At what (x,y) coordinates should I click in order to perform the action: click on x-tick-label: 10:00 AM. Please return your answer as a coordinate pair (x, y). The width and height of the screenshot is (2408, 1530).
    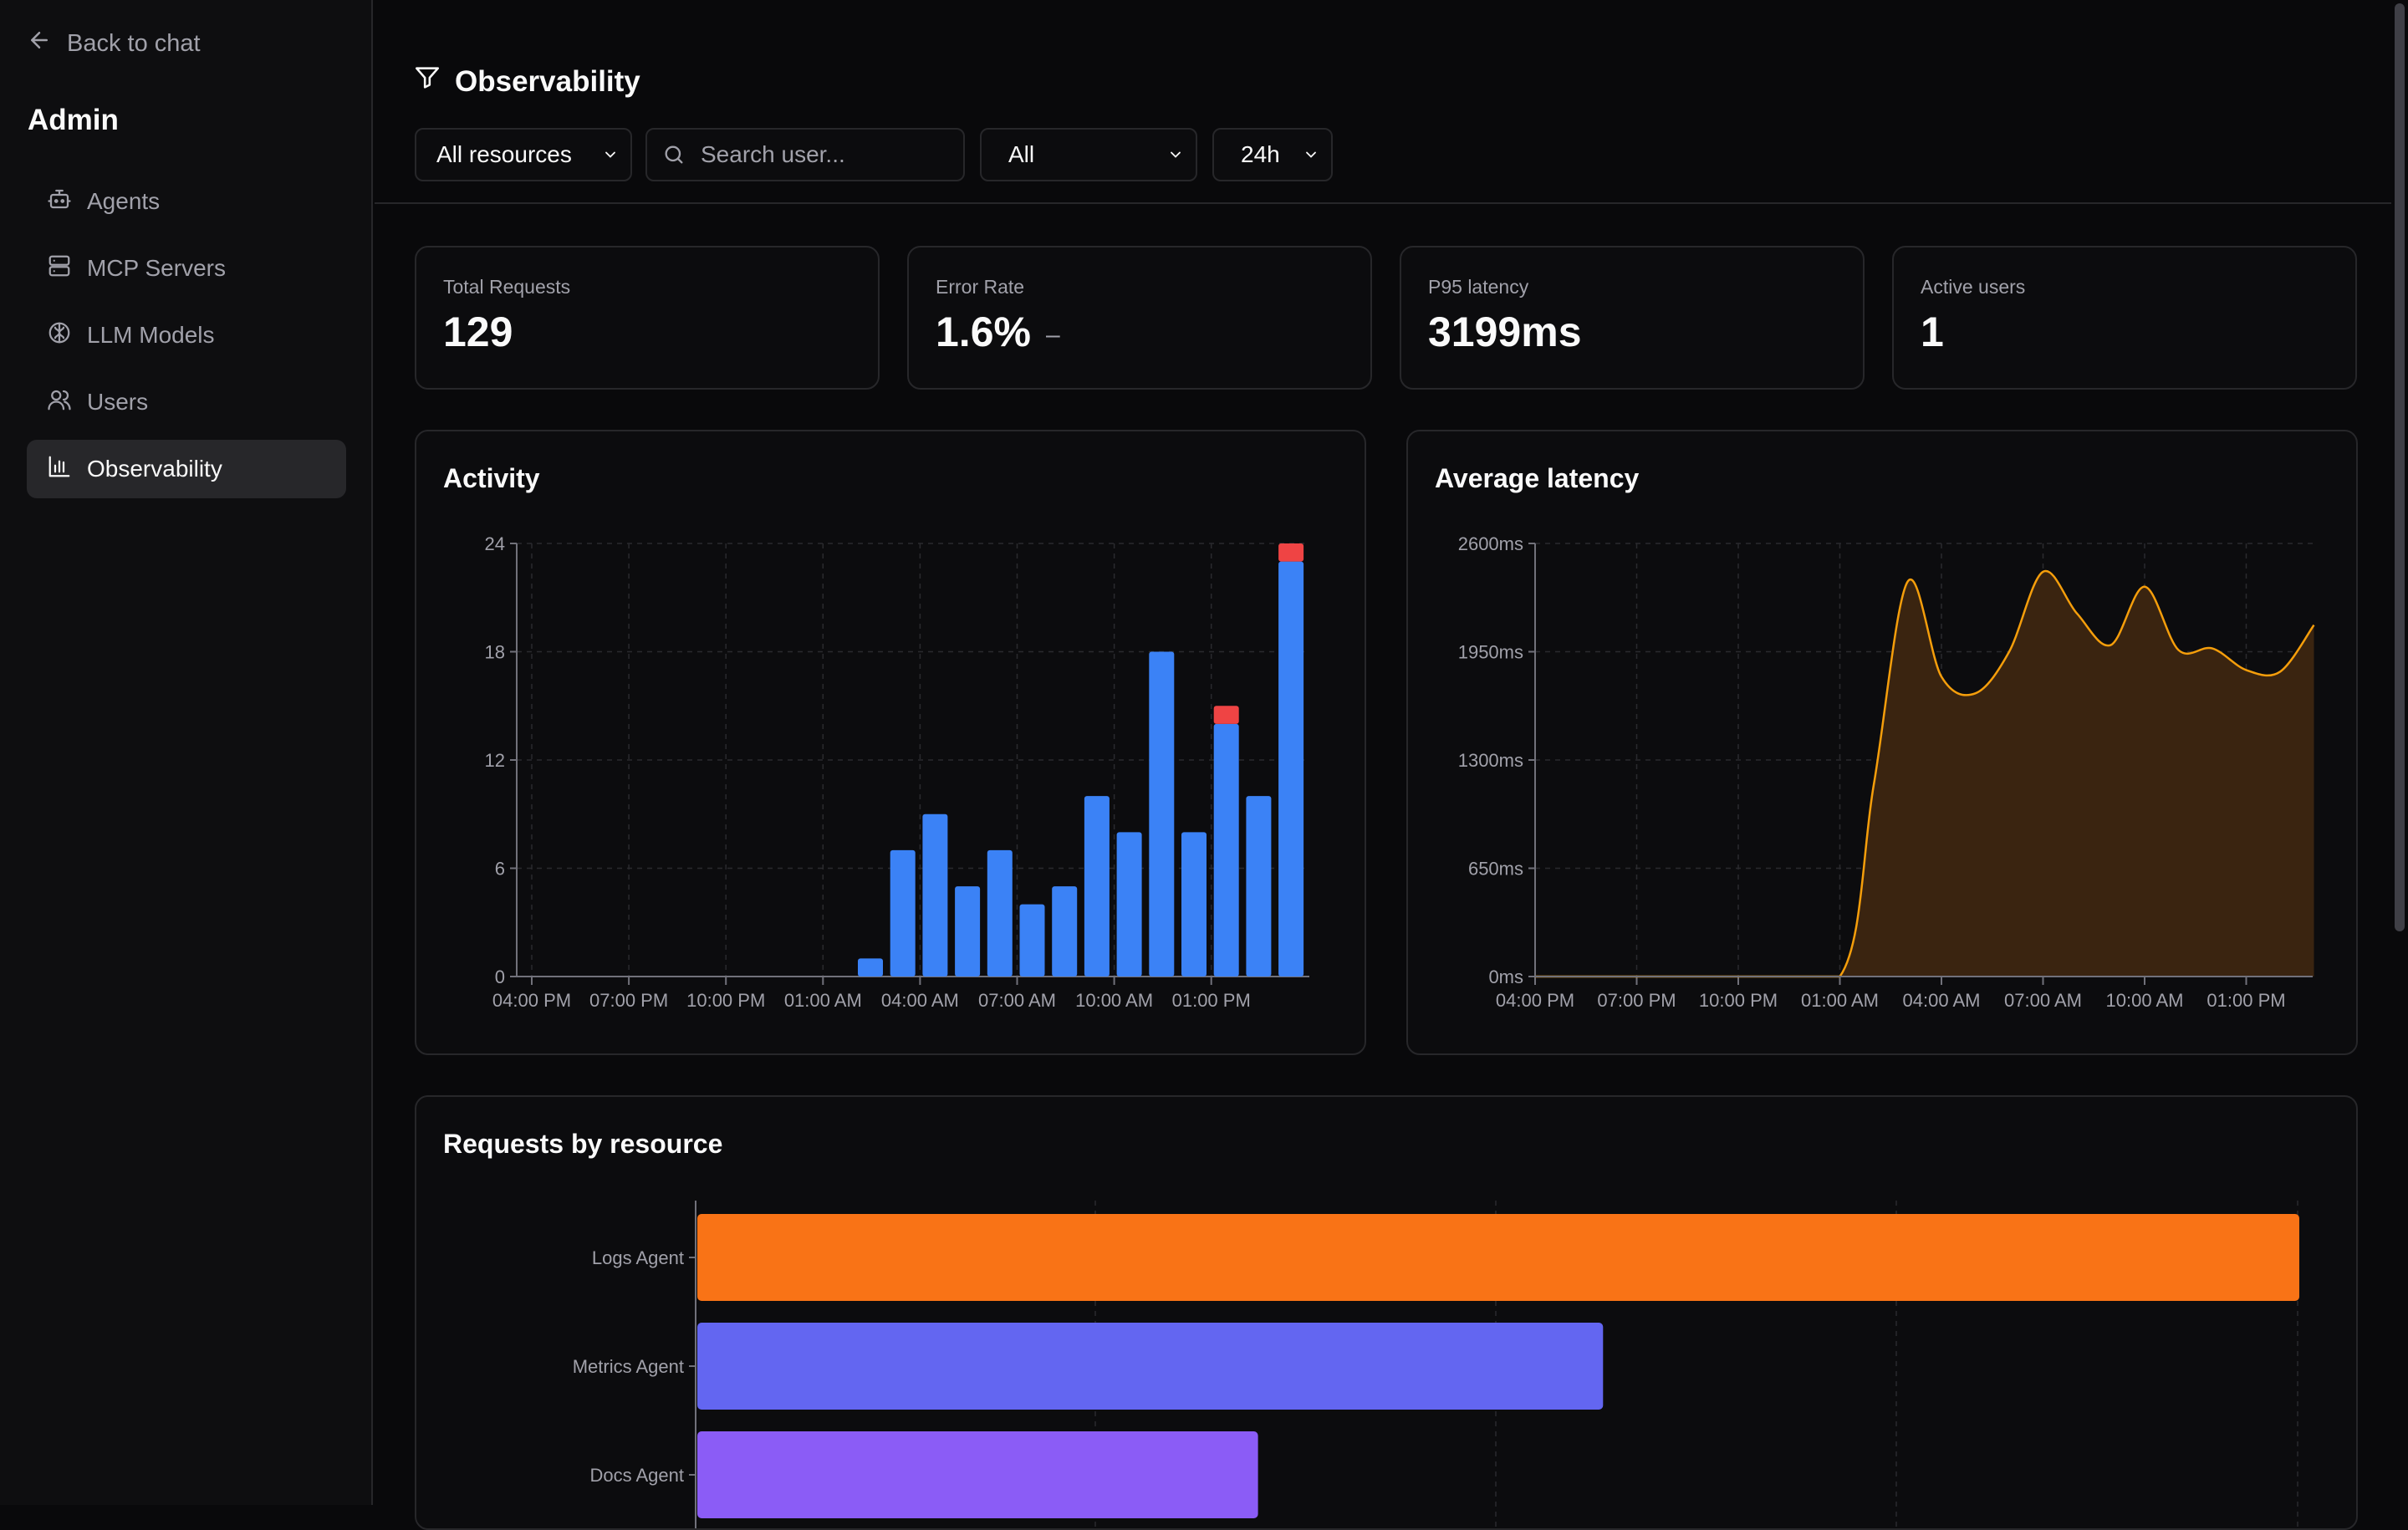
    Looking at the image, I should click on (1114, 1001).